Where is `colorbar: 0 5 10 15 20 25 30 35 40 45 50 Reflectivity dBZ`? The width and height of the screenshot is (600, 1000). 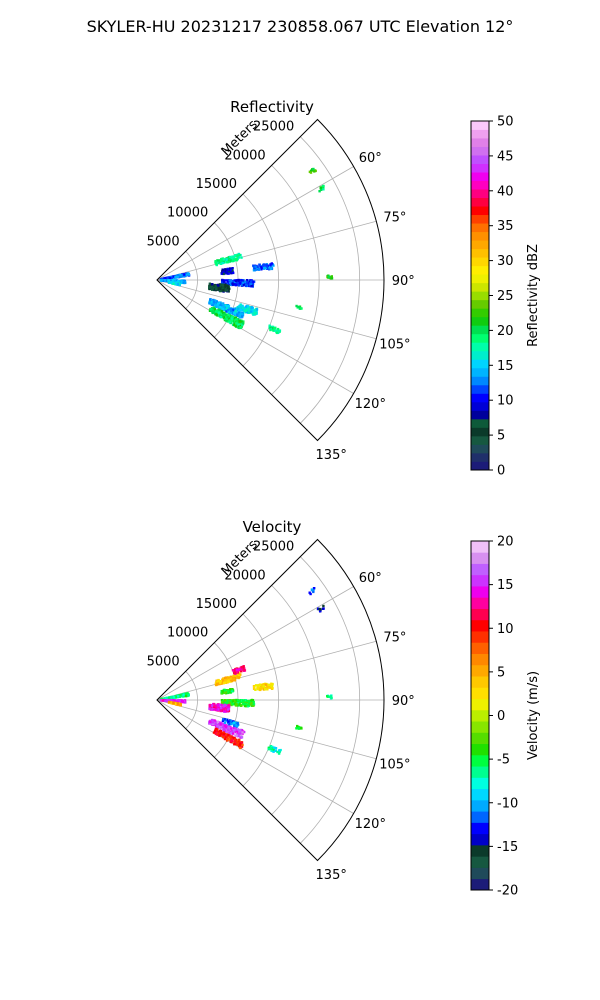
colorbar: 0 5 10 15 20 25 30 35 40 45 50 Reflectivity dBZ is located at coordinates (505, 297).